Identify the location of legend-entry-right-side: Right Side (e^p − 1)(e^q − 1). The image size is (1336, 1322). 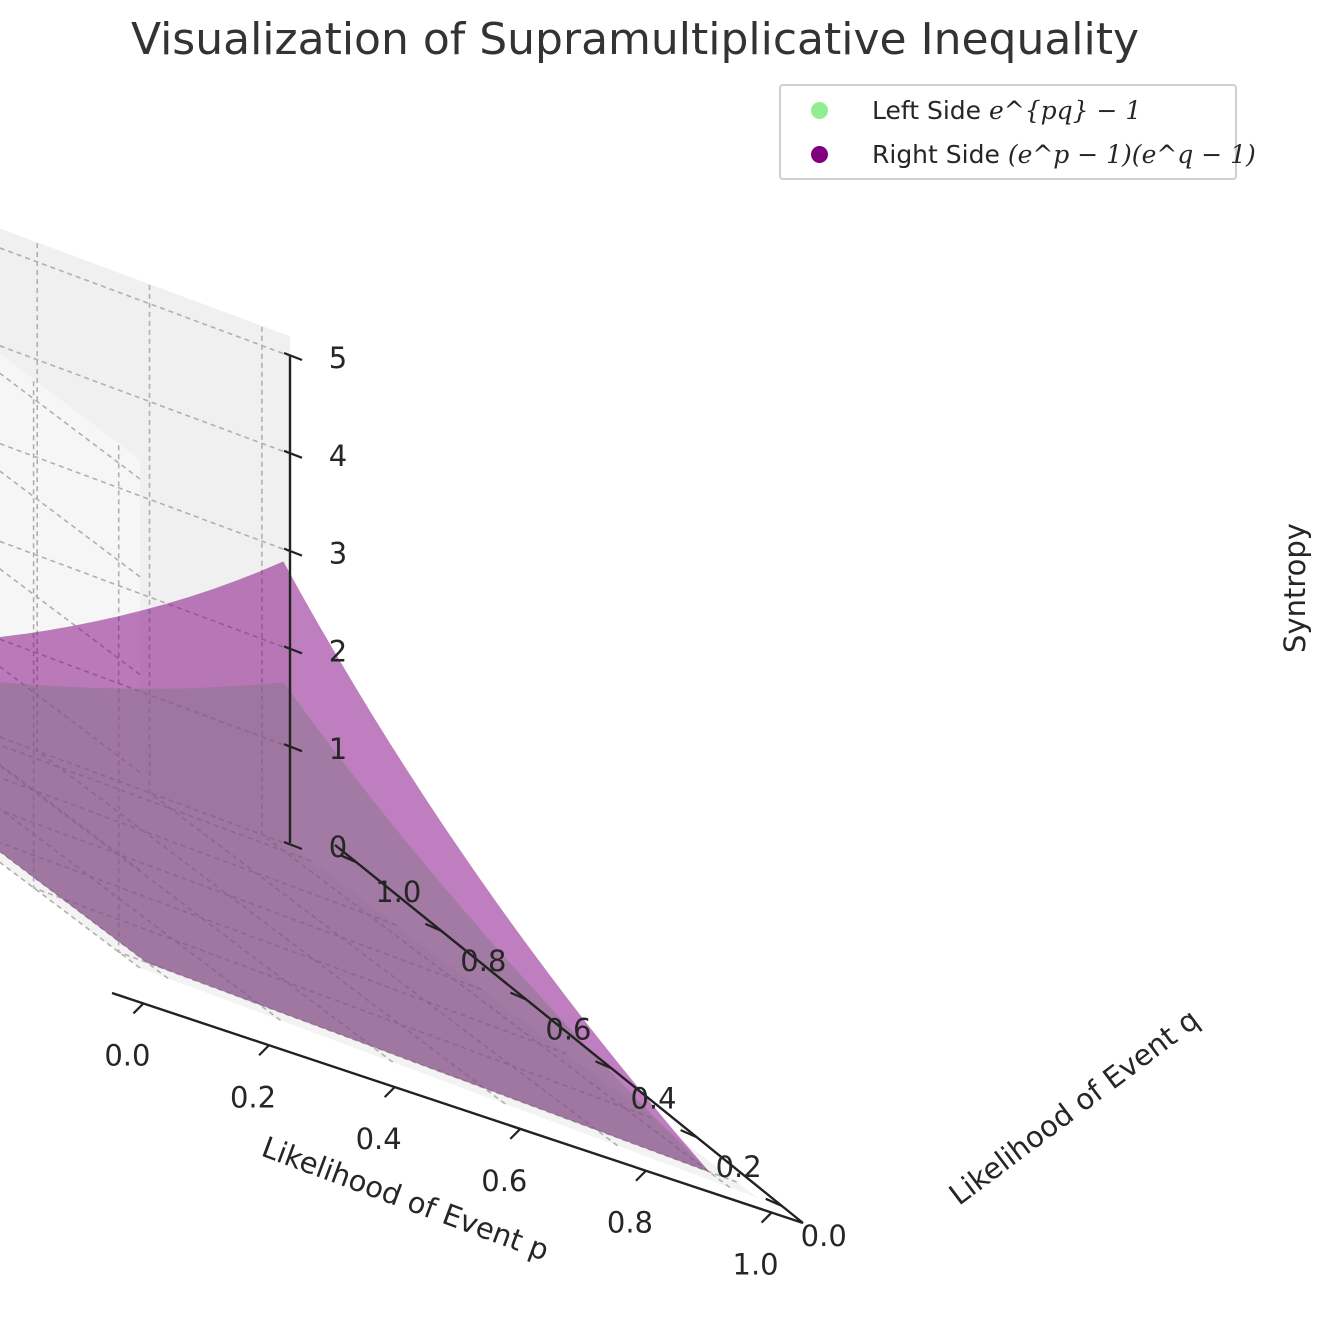
(1018, 154).